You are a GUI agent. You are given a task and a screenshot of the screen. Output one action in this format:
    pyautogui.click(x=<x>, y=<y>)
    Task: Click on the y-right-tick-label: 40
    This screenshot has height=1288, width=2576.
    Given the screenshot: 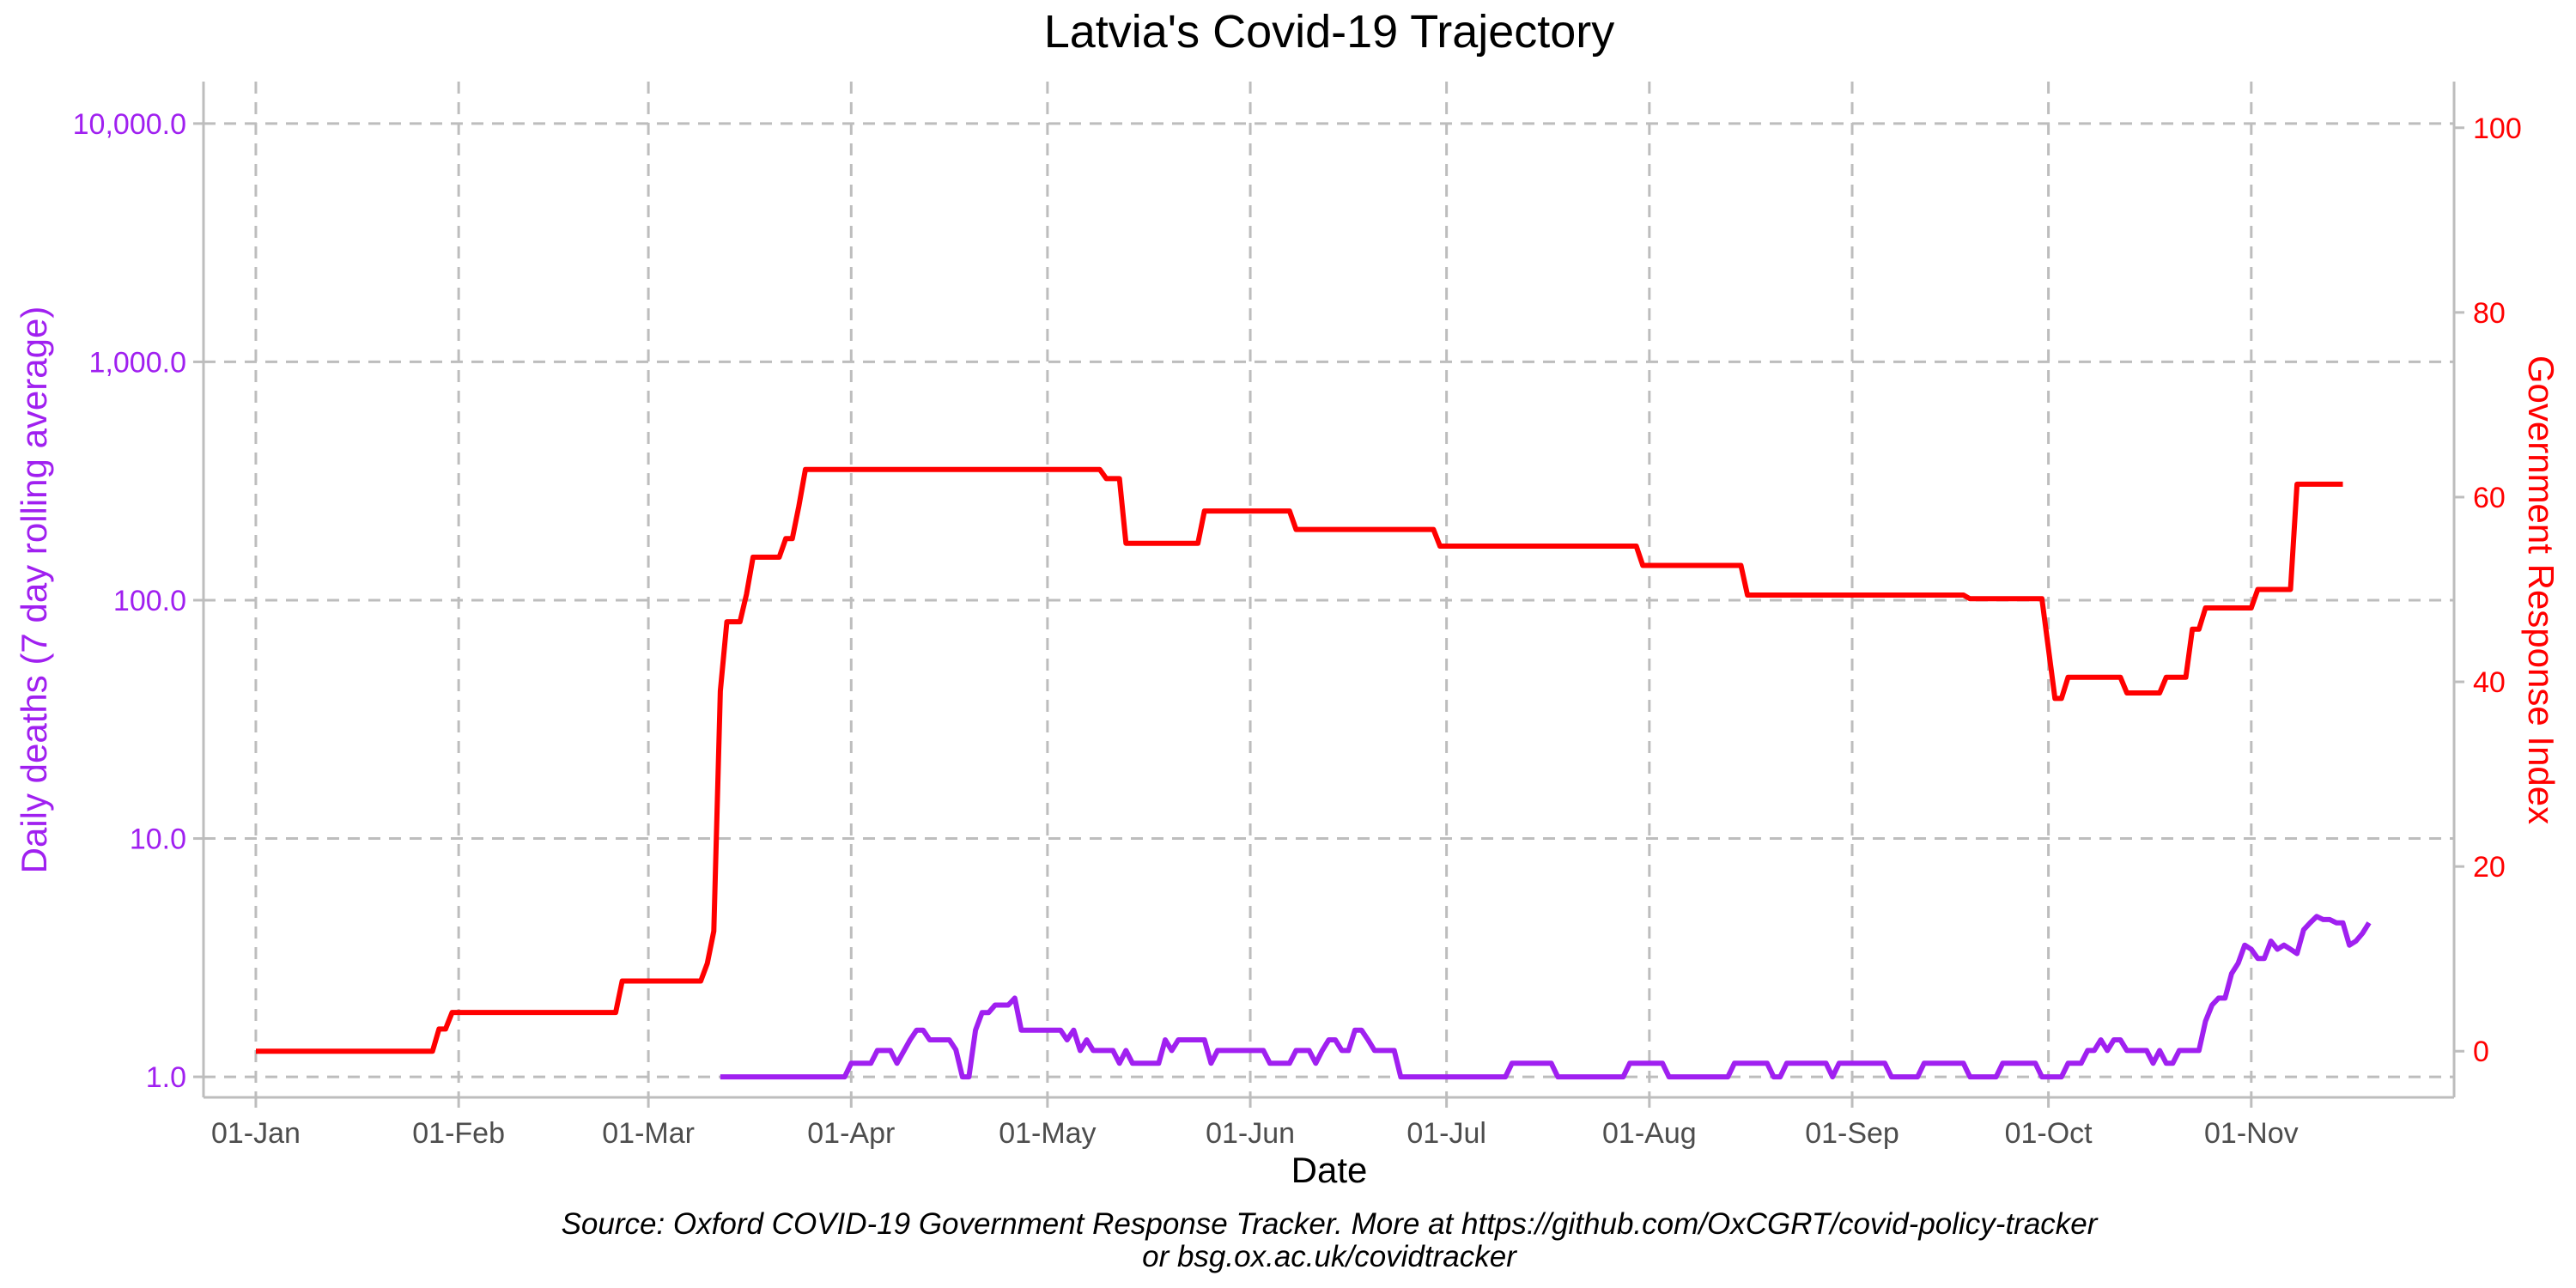 What is the action you would take?
    pyautogui.click(x=2489, y=682)
    